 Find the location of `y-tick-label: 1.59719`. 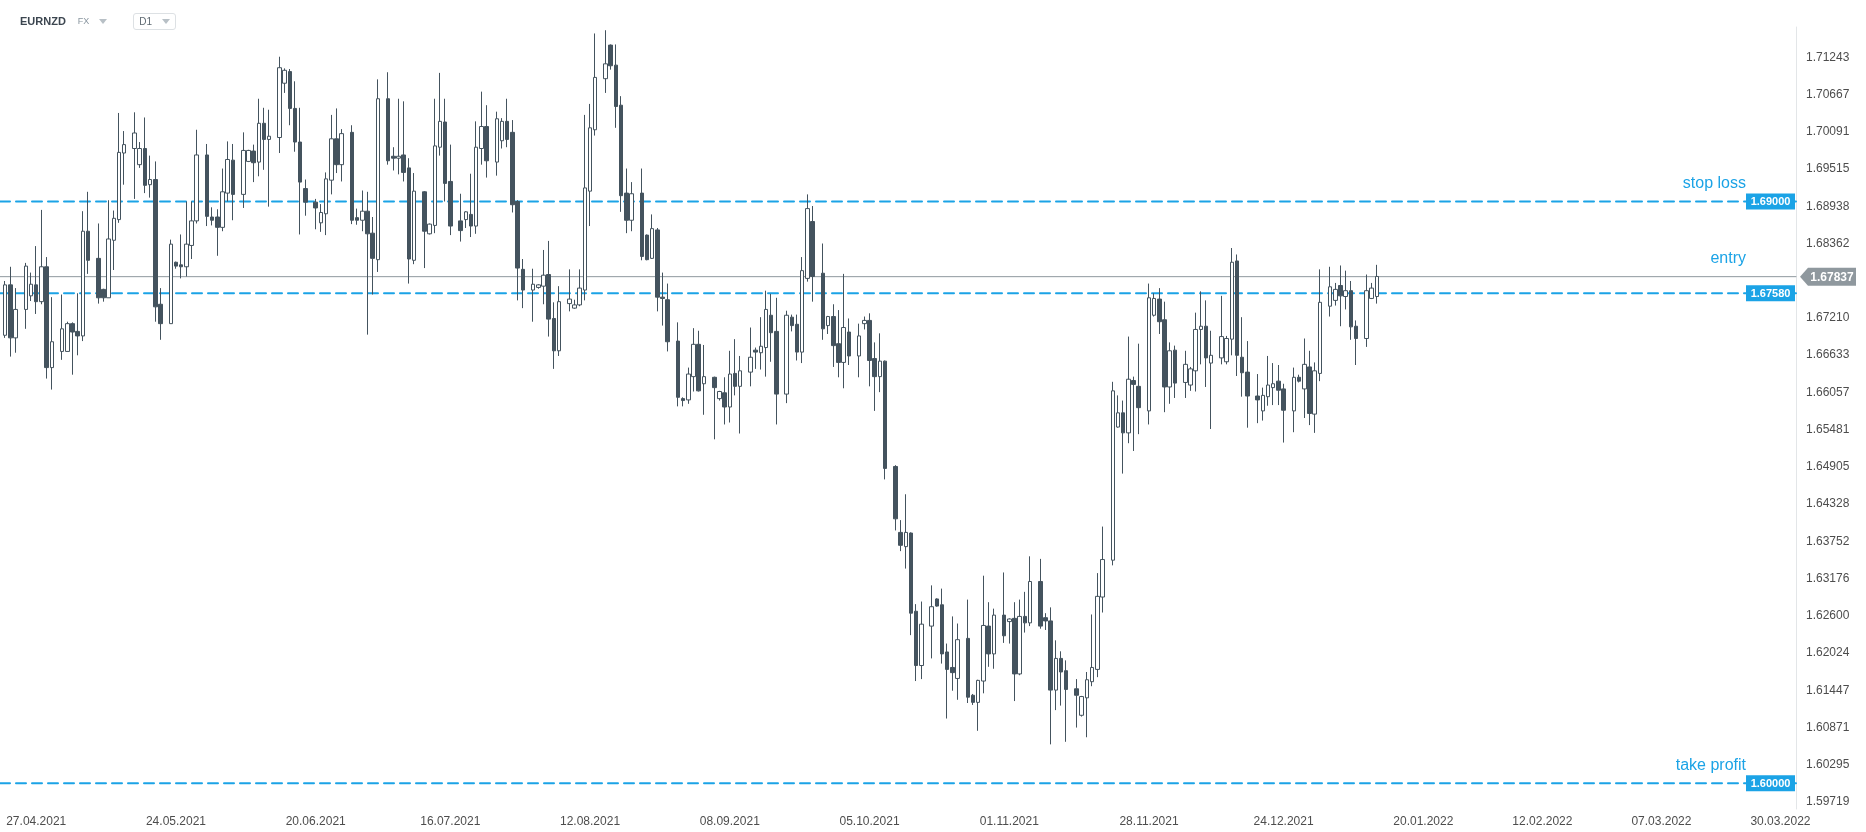

y-tick-label: 1.59719 is located at coordinates (1828, 801).